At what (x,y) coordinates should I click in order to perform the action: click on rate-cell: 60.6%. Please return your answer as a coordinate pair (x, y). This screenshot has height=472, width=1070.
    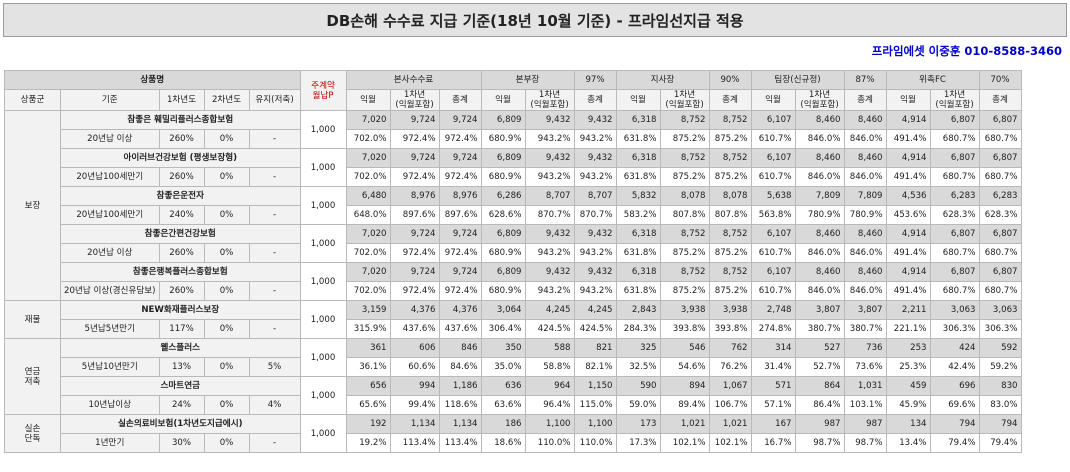
    Looking at the image, I should click on (414, 367).